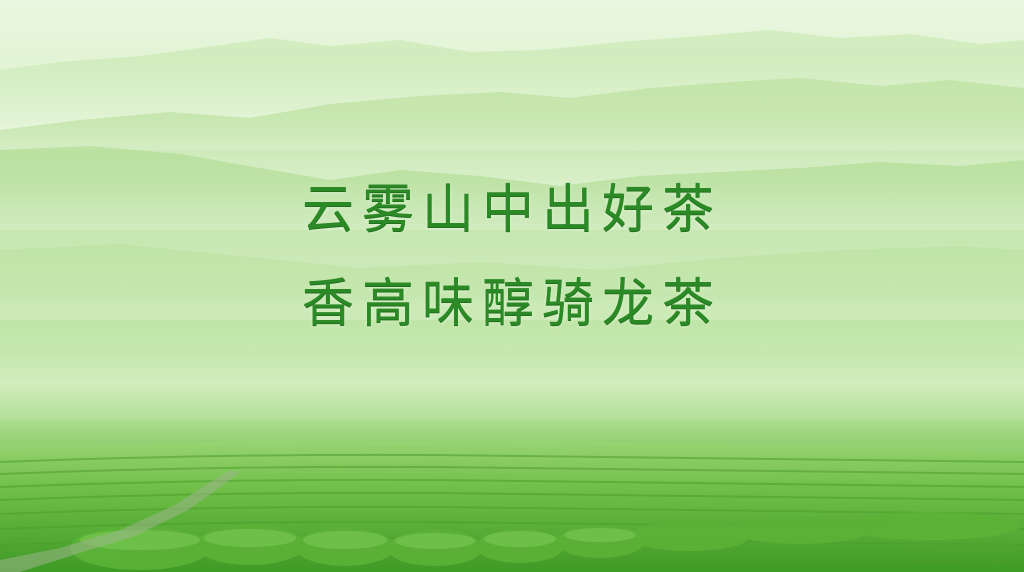 The height and width of the screenshot is (572, 1024). What do you see at coordinates (511, 210) in the screenshot?
I see `headline-line-1: 云雾山中出好茶` at bounding box center [511, 210].